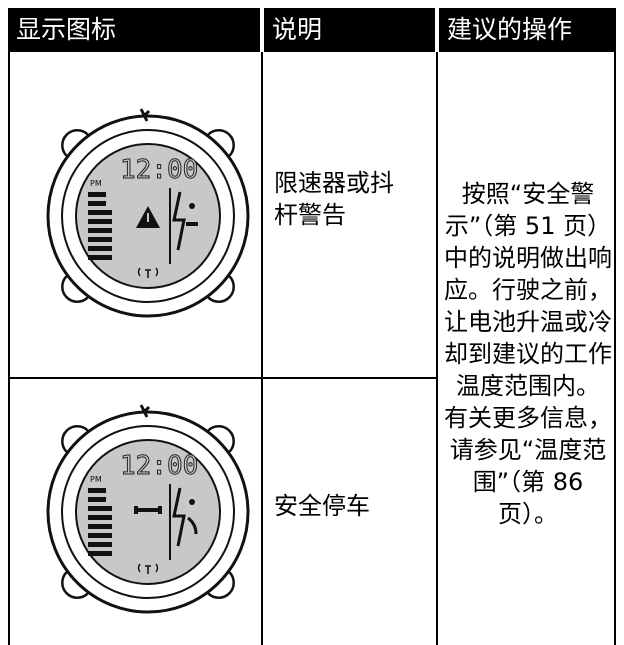 The width and height of the screenshot is (624, 645). Describe the element at coordinates (349, 30) in the screenshot. I see `header-cell: 说明` at that location.